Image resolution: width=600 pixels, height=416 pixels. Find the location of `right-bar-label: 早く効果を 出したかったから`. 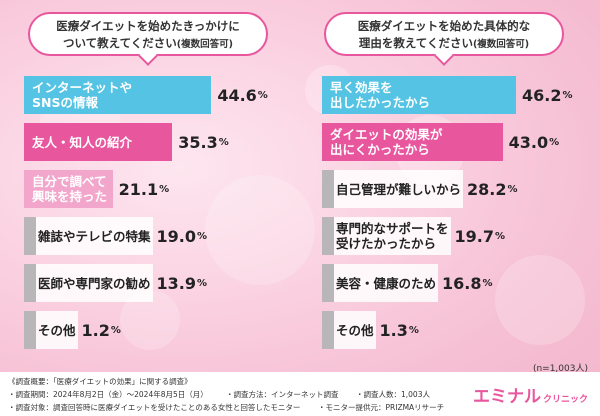

right-bar-label: 早く効果を 出したかったから is located at coordinates (380, 95).